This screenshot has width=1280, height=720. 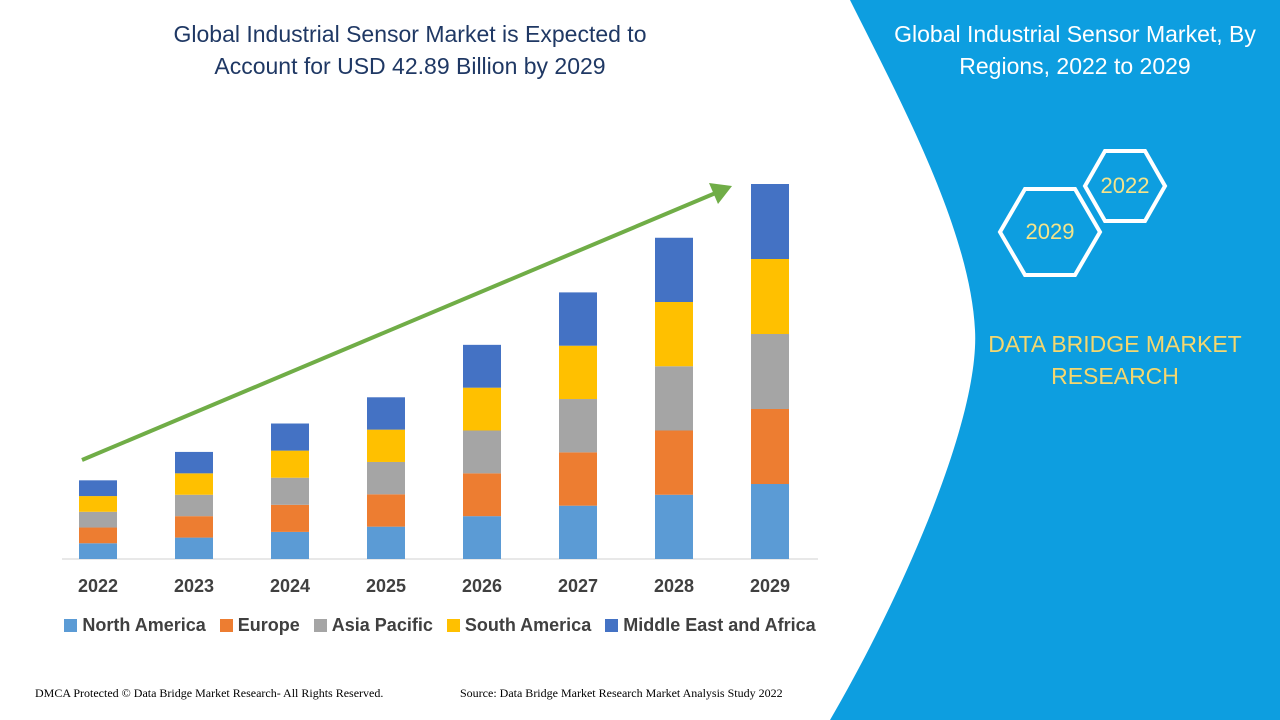 What do you see at coordinates (720, 193) in the screenshot?
I see `arrow-head` at bounding box center [720, 193].